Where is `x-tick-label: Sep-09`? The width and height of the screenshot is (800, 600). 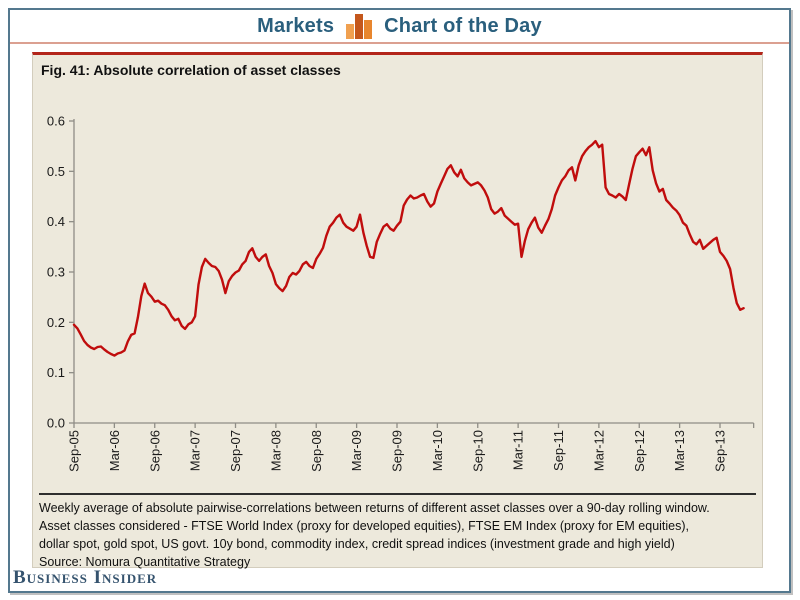
x-tick-label: Sep-09 is located at coordinates (397, 451).